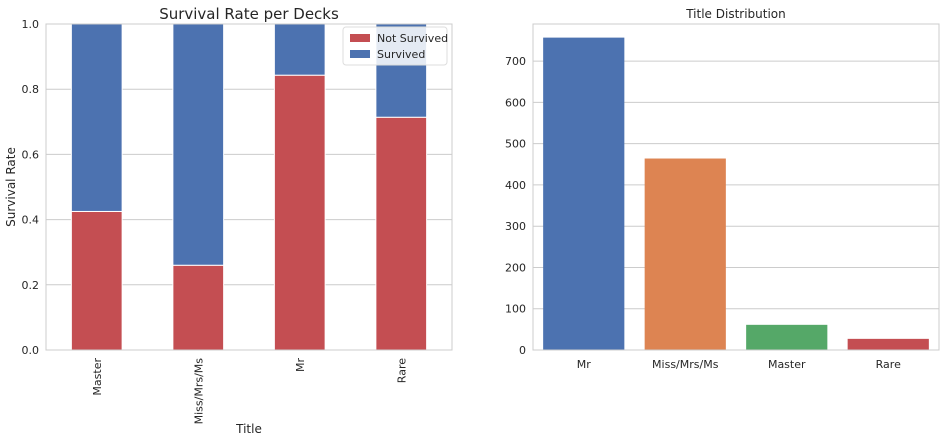 The width and height of the screenshot is (946, 442). I want to click on y-tick-label: 1.0, so click(31, 24).